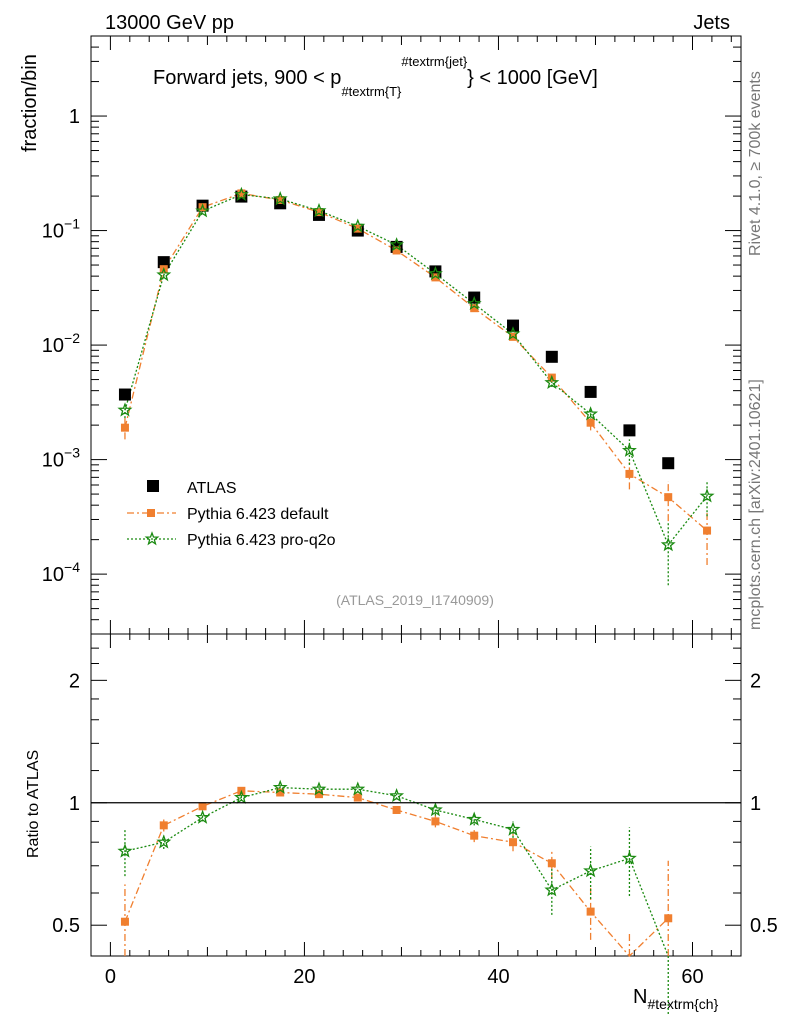 Image resolution: width=786 pixels, height=1024 pixels. Describe the element at coordinates (152, 538) in the screenshot. I see `legend-proq2o-marker` at that location.